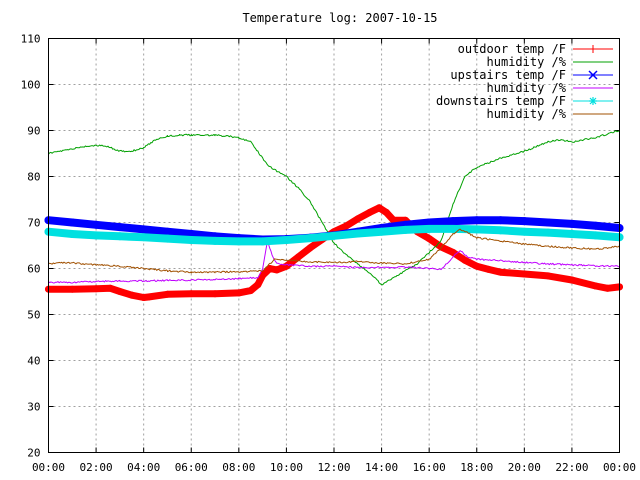 The image size is (640, 480). Describe the element at coordinates (31, 85) in the screenshot. I see `y-tick-label: 100` at that location.